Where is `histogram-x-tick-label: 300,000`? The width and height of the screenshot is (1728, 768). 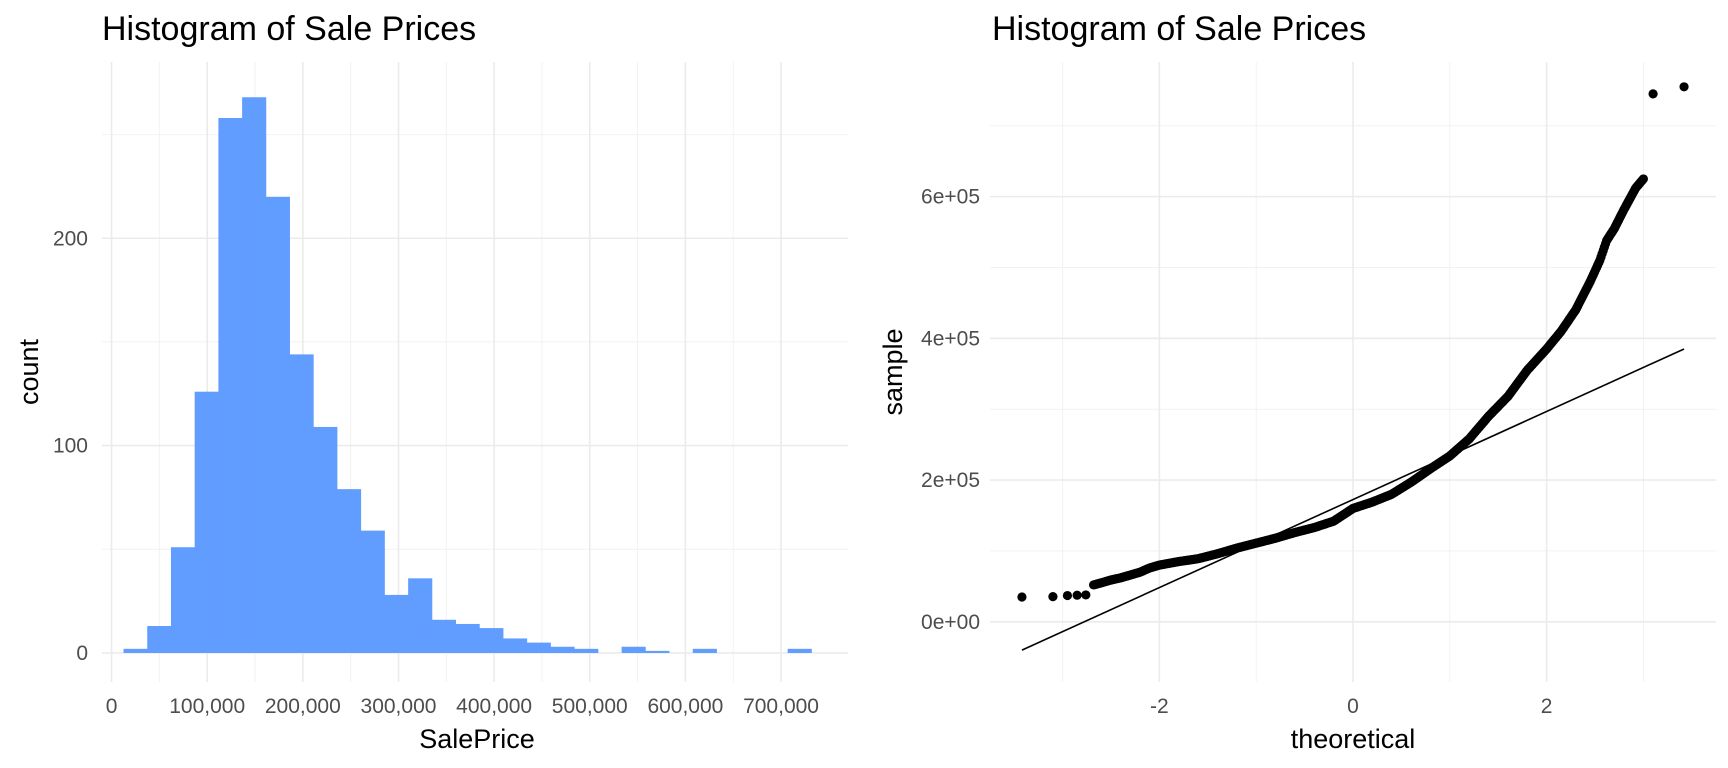 histogram-x-tick-label: 300,000 is located at coordinates (399, 706).